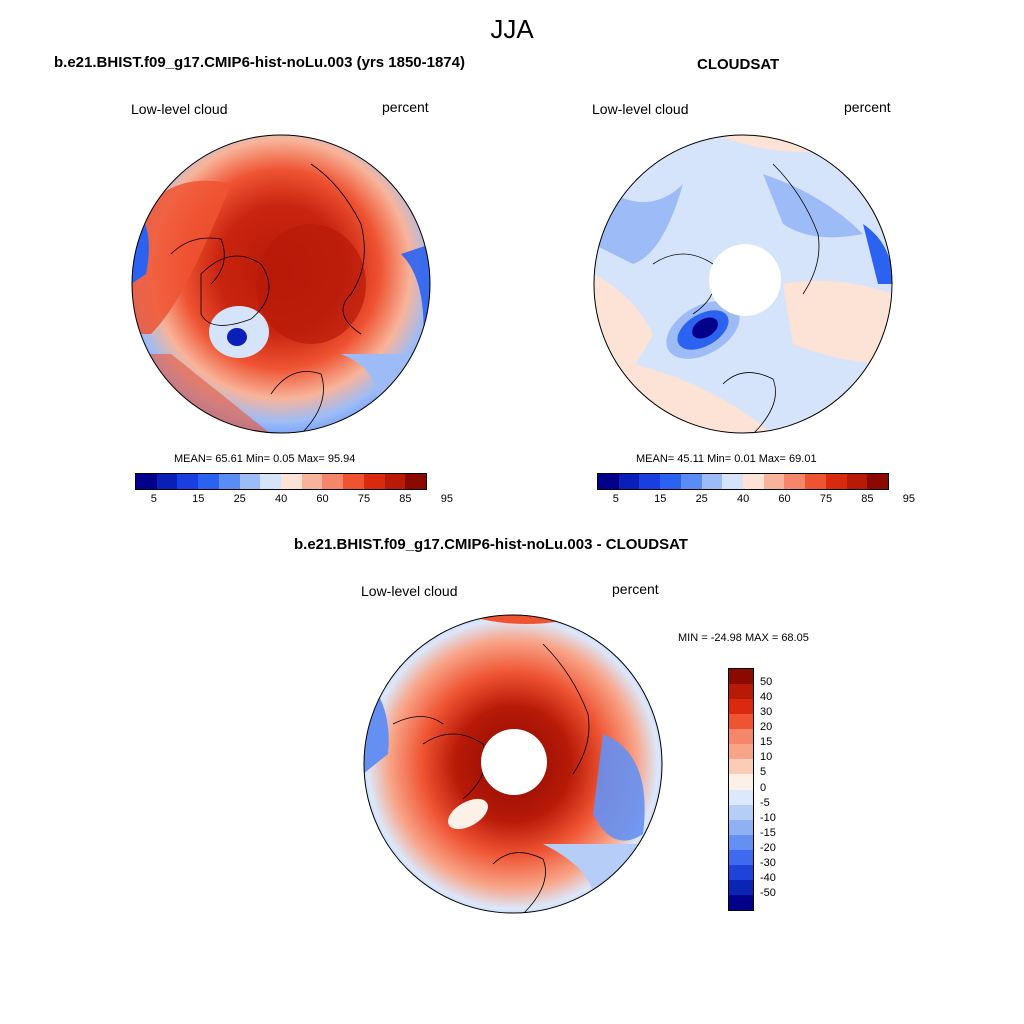  What do you see at coordinates (772, 459) in the screenshot?
I see `panel2-max-label: Max=` at bounding box center [772, 459].